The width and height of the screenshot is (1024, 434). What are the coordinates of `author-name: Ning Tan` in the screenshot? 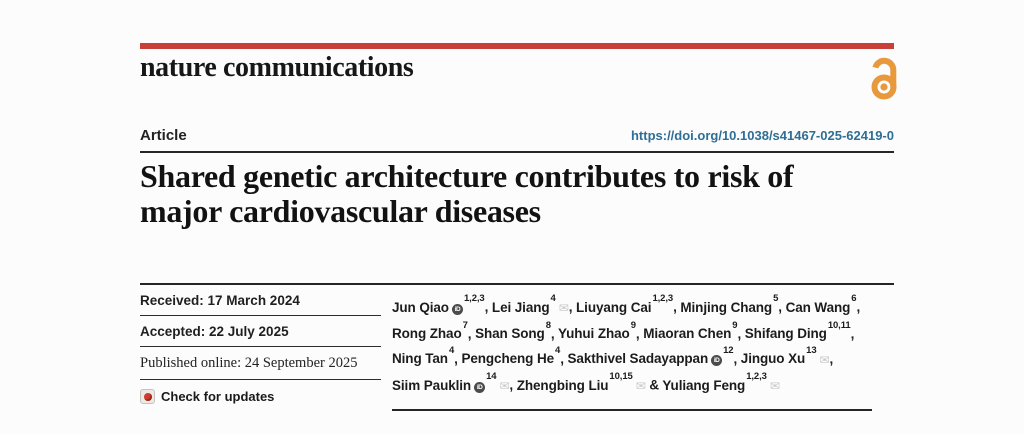 It's located at (420, 358).